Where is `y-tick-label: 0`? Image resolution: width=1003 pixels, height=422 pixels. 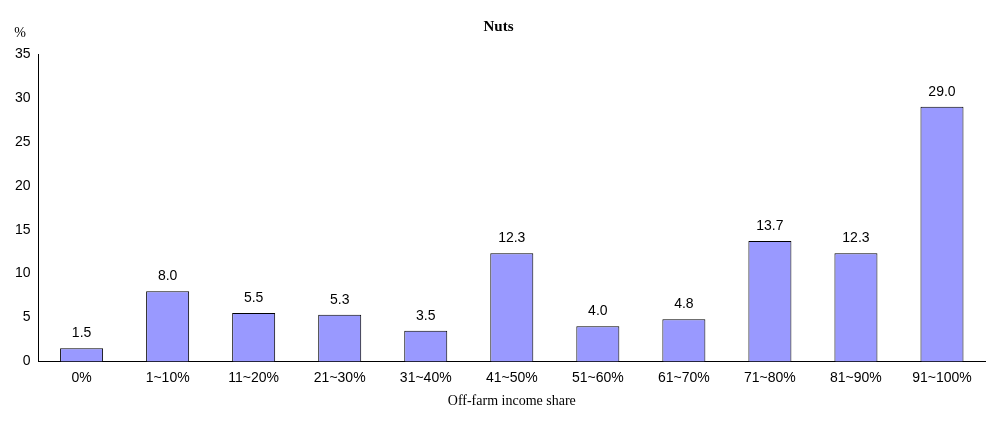
y-tick-label: 0 is located at coordinates (26, 360).